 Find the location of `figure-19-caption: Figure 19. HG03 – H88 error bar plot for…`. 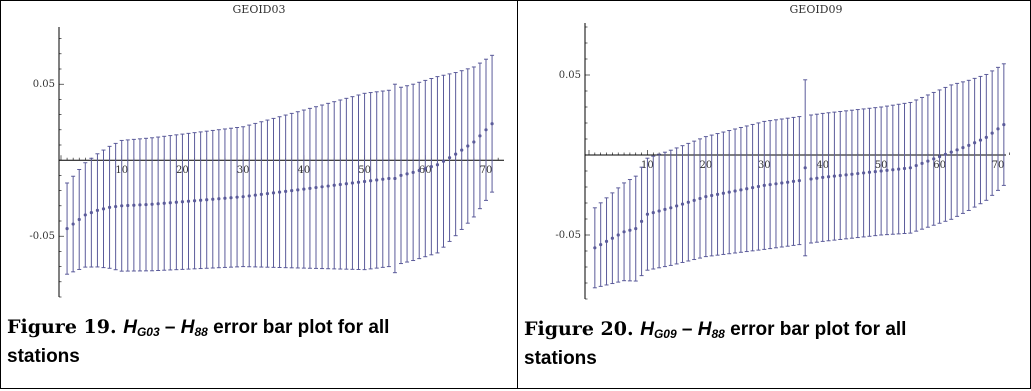

figure-19-caption: Figure 19. HG03 – H88 error bar plot for… is located at coordinates (198, 342).